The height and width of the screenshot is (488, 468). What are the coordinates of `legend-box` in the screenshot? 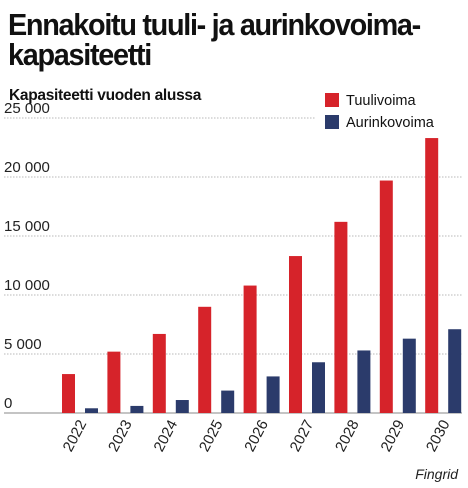 It's located at (389, 107).